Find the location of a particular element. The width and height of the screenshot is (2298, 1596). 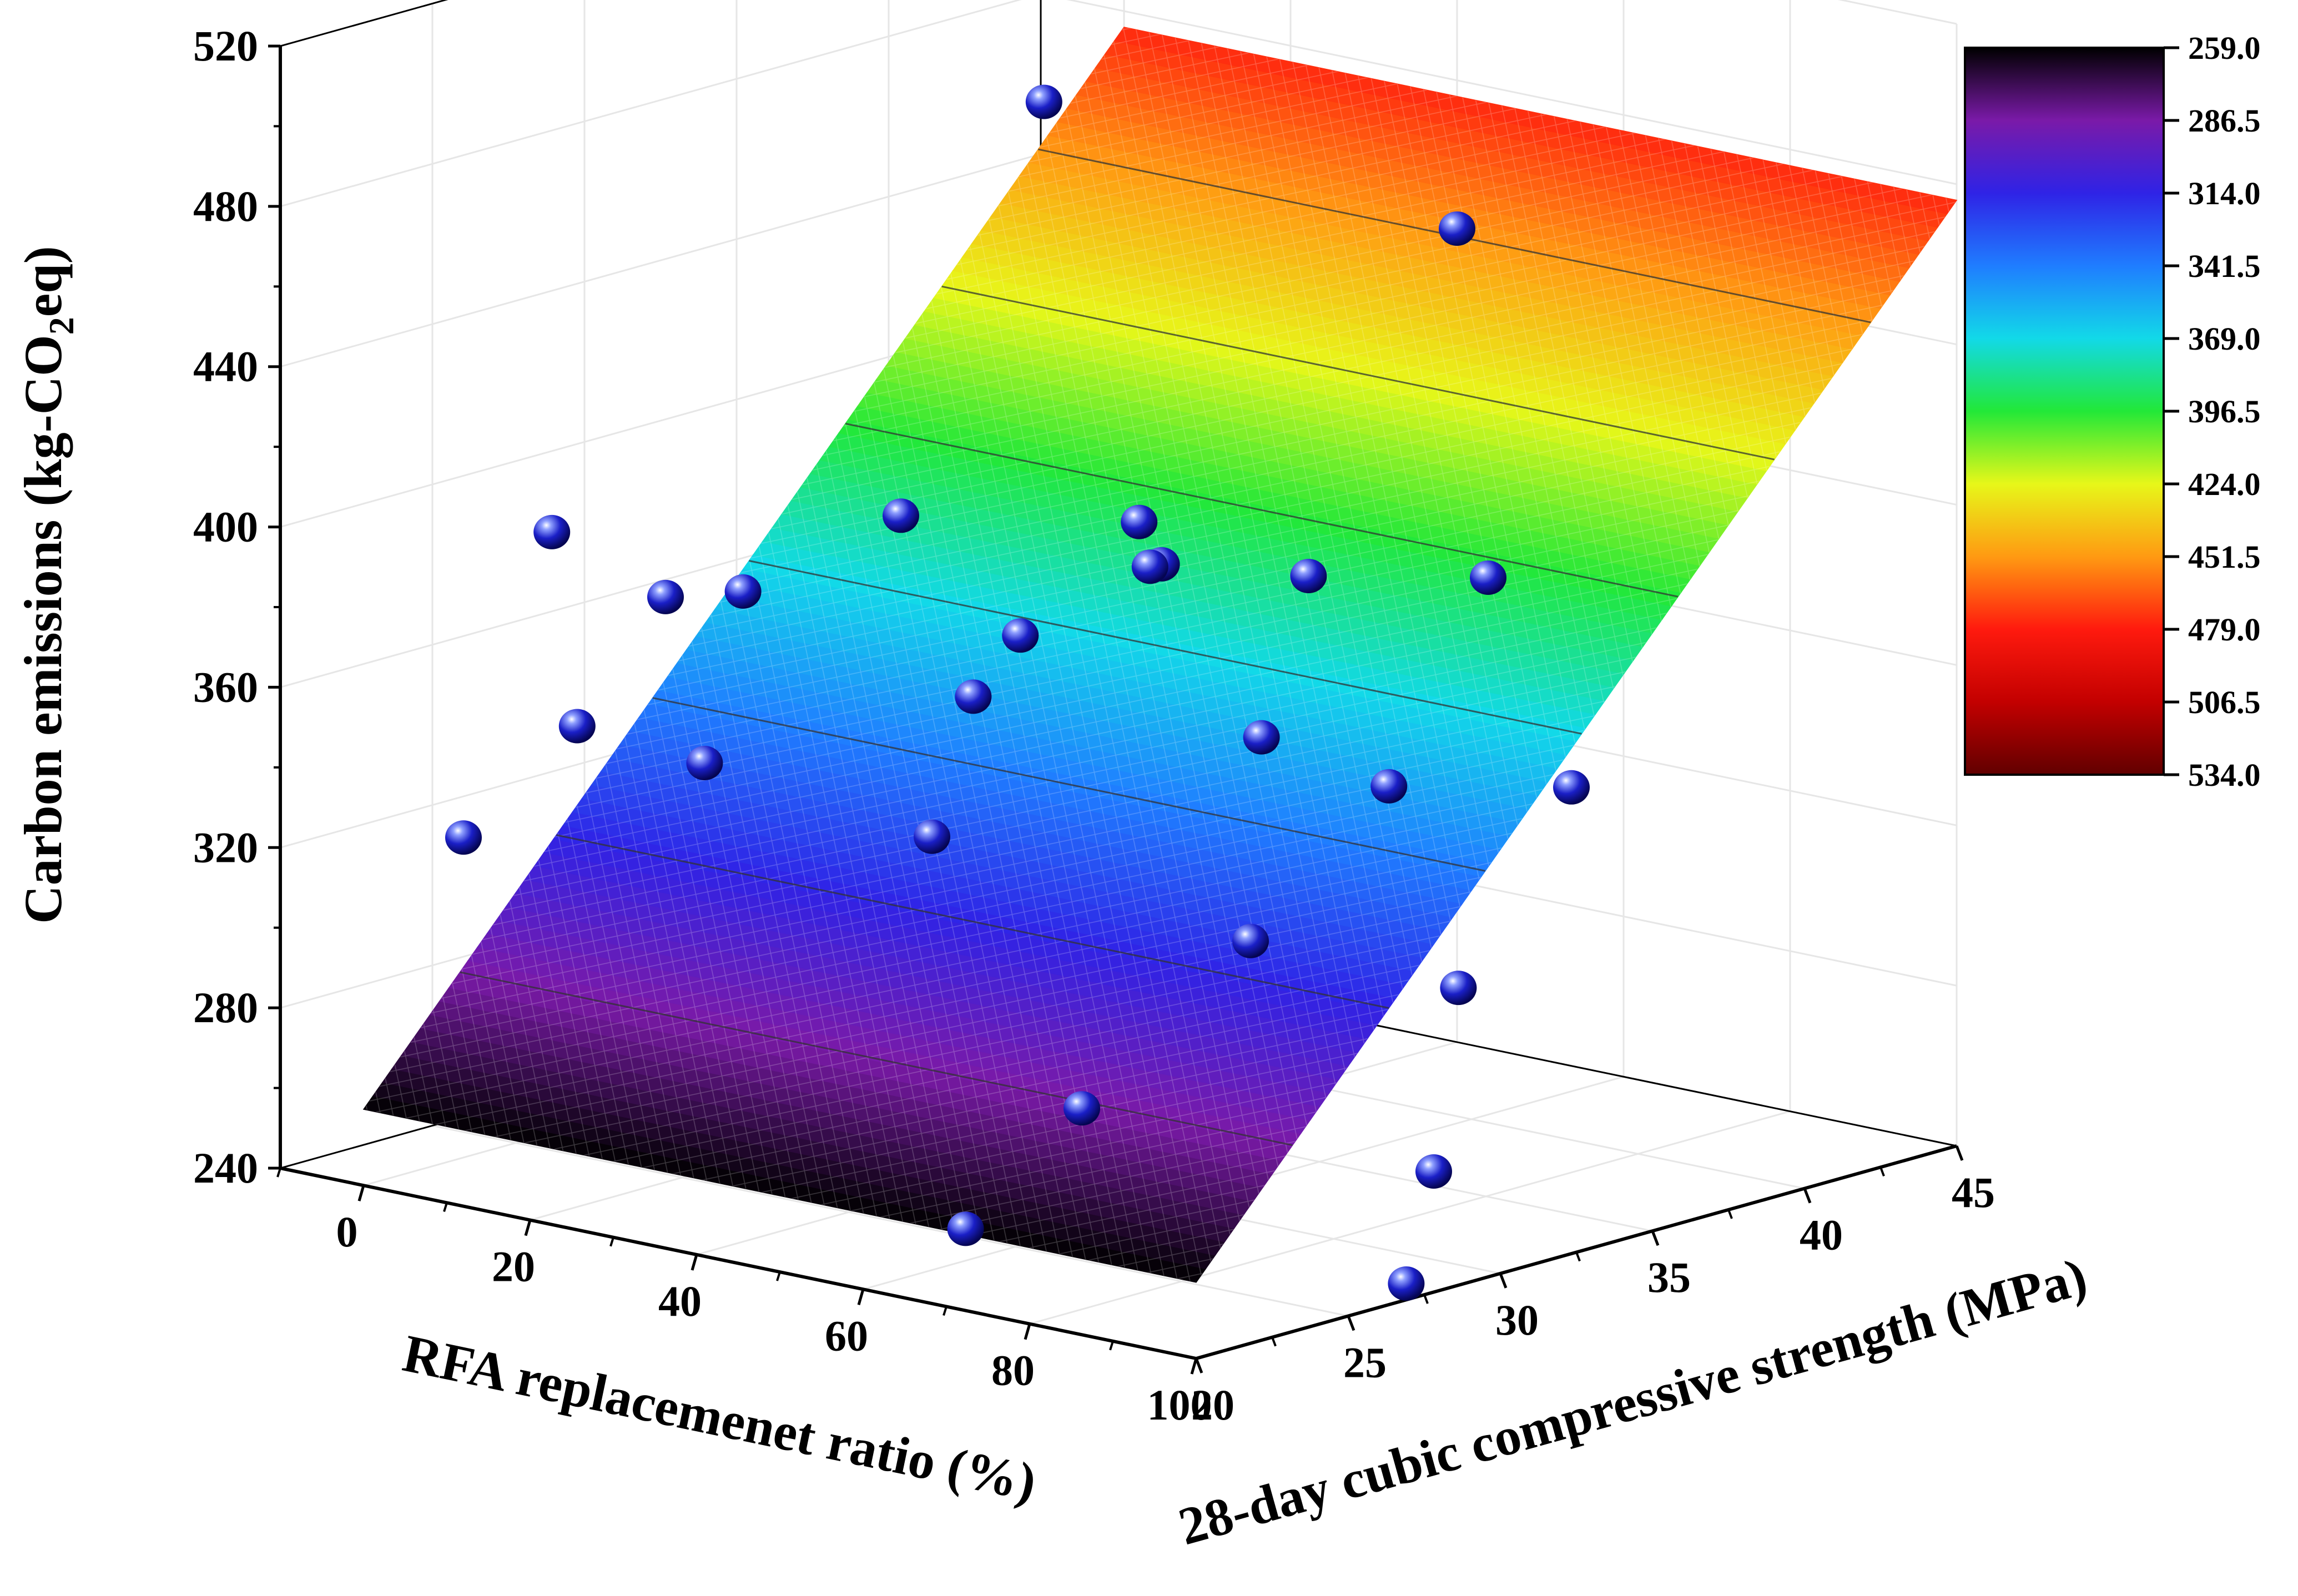

y-tick-label: 45 is located at coordinates (1973, 1192).